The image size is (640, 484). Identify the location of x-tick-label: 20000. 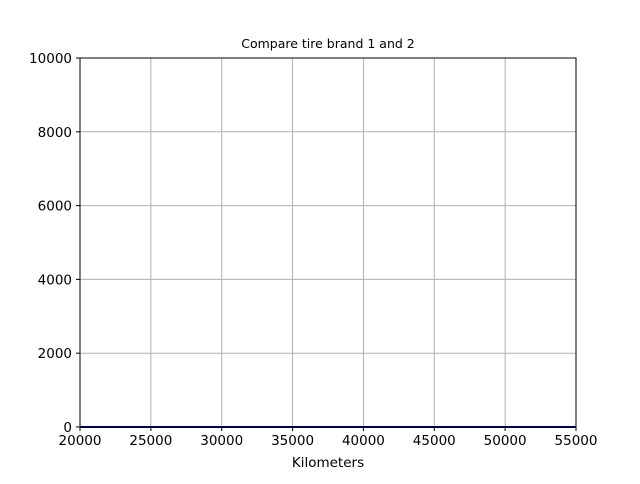
(80, 441).